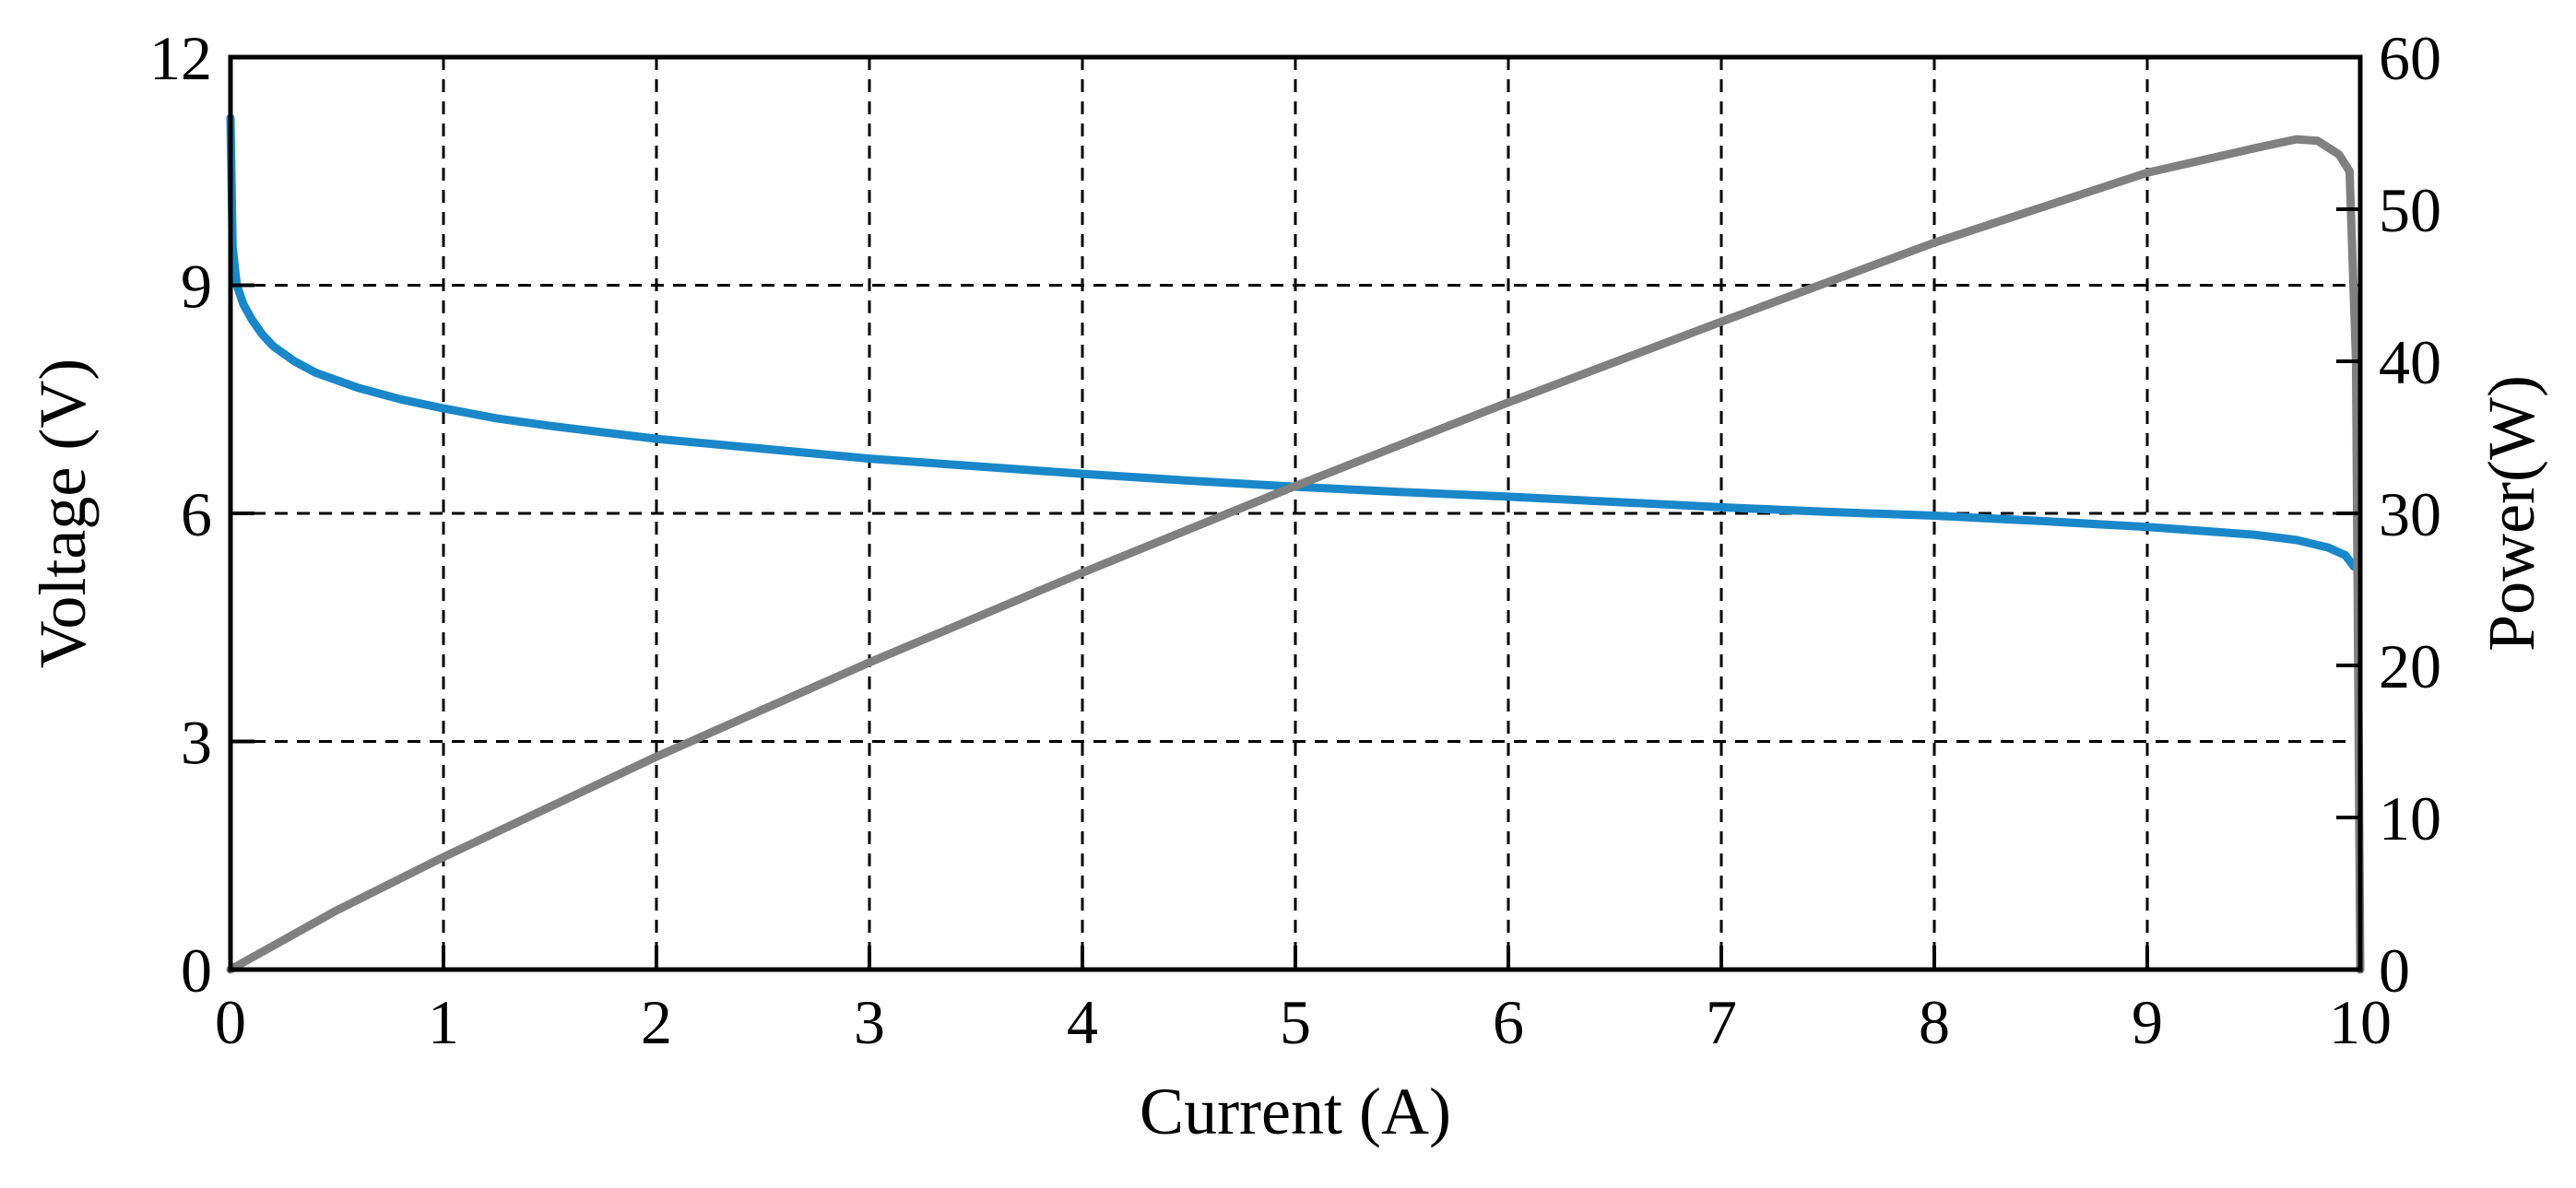  What do you see at coordinates (180, 58) in the screenshot?
I see `y-left-tick-label: 12` at bounding box center [180, 58].